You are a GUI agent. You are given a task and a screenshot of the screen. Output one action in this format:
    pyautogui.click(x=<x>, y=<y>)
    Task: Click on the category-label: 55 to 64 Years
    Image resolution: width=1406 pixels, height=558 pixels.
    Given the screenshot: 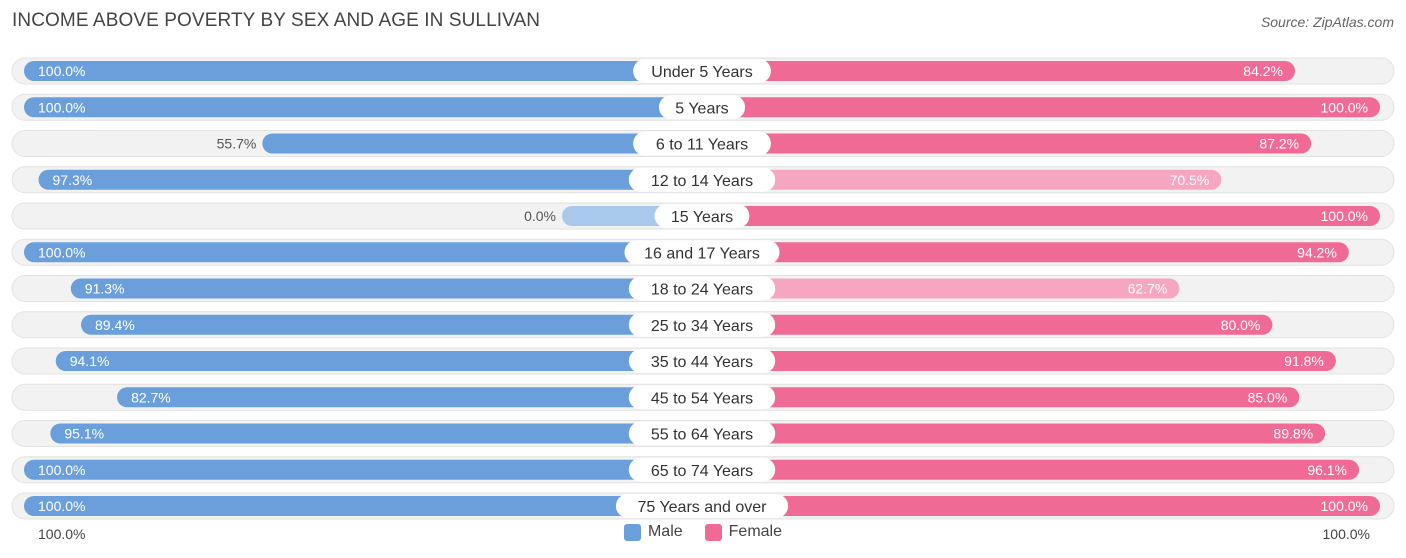 What is the action you would take?
    pyautogui.click(x=702, y=435)
    